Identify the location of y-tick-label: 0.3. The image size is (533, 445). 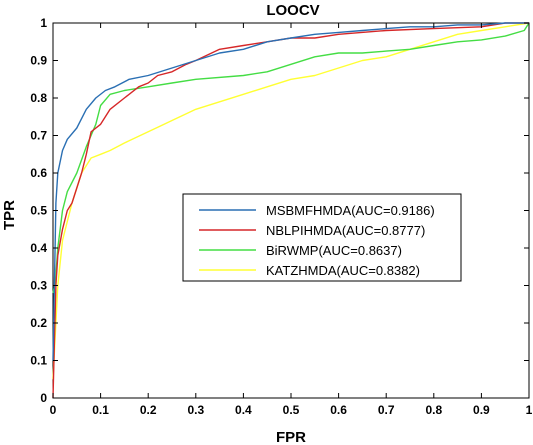
(38, 286).